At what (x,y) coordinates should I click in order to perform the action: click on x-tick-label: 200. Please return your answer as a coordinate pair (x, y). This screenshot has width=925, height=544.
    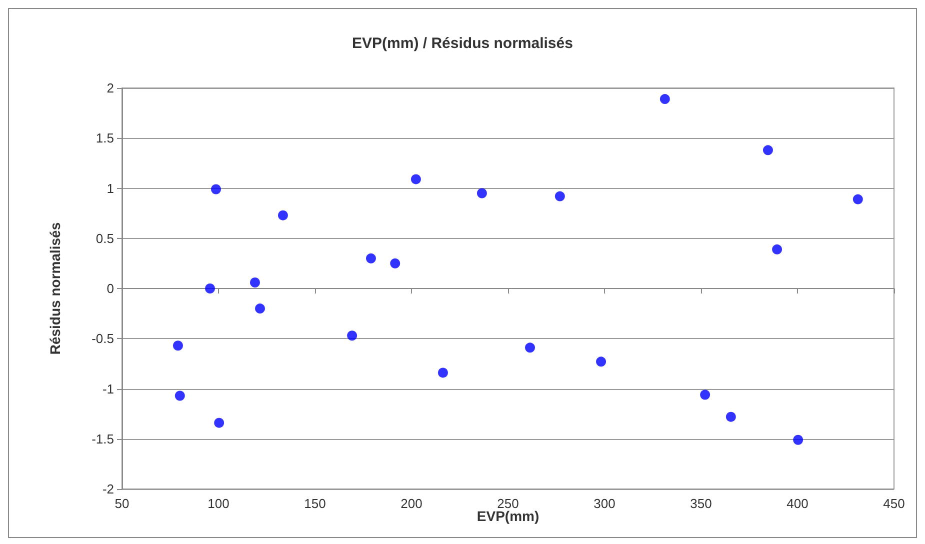
    Looking at the image, I should click on (411, 503).